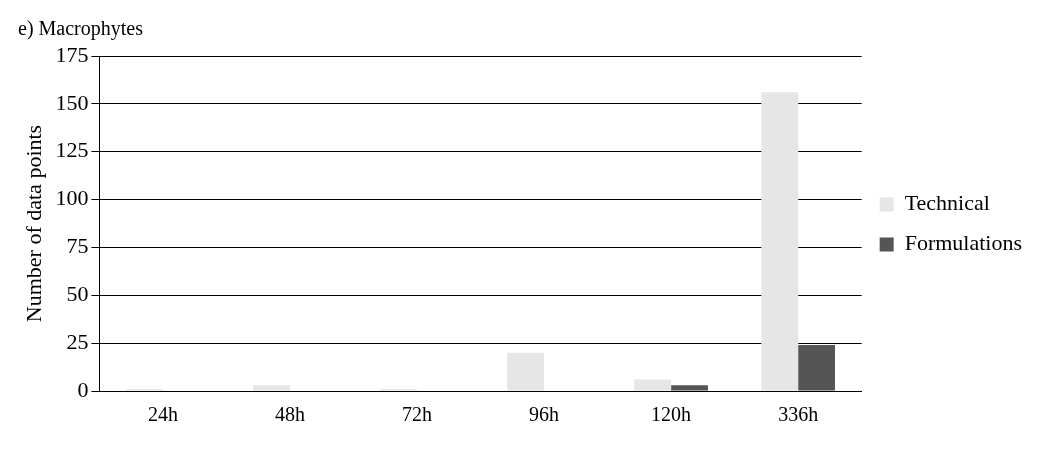  I want to click on y-tick-label: 150, so click(72, 102).